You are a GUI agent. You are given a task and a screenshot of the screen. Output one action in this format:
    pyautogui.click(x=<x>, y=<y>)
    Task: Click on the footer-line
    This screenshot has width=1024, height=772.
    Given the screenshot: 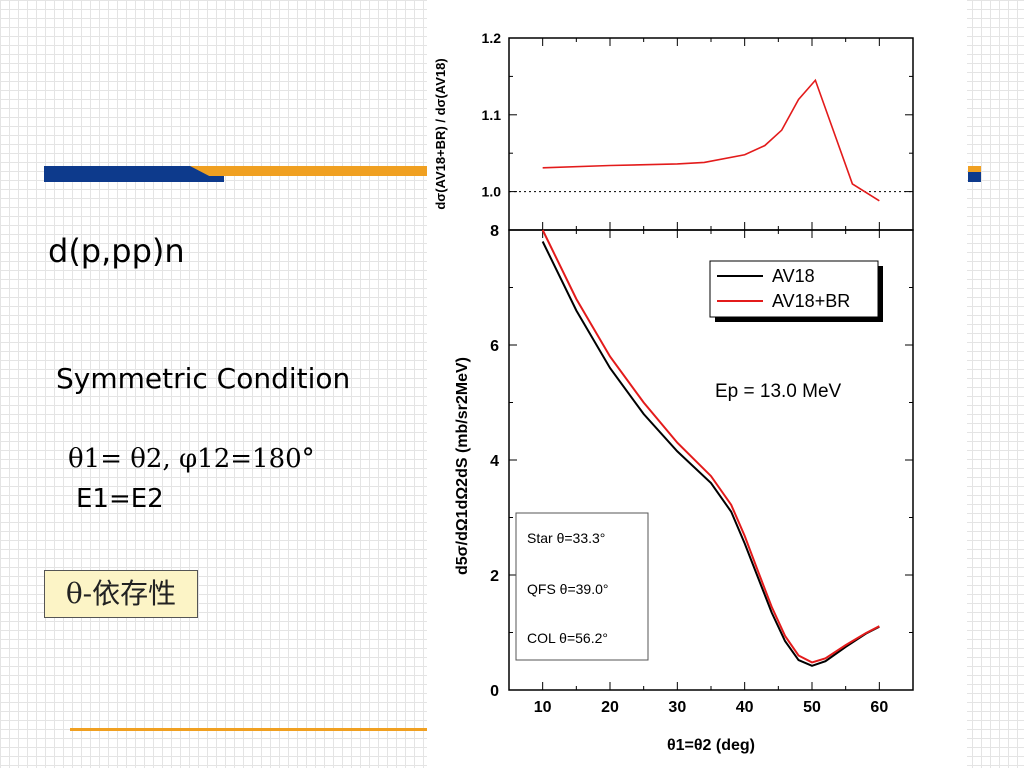 What is the action you would take?
    pyautogui.click(x=250, y=729)
    